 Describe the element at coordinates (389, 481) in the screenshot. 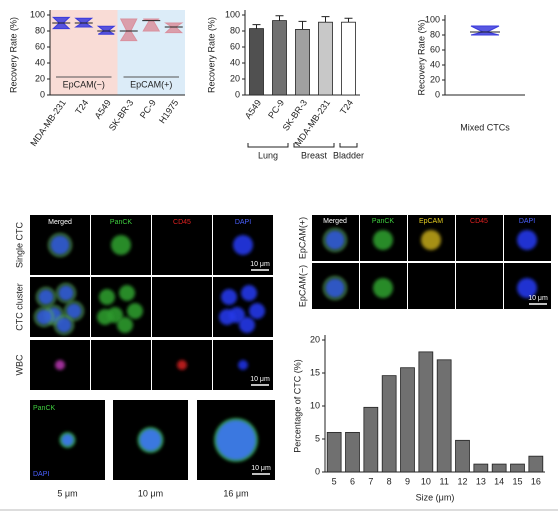

I see `x-tick-label: 8` at that location.